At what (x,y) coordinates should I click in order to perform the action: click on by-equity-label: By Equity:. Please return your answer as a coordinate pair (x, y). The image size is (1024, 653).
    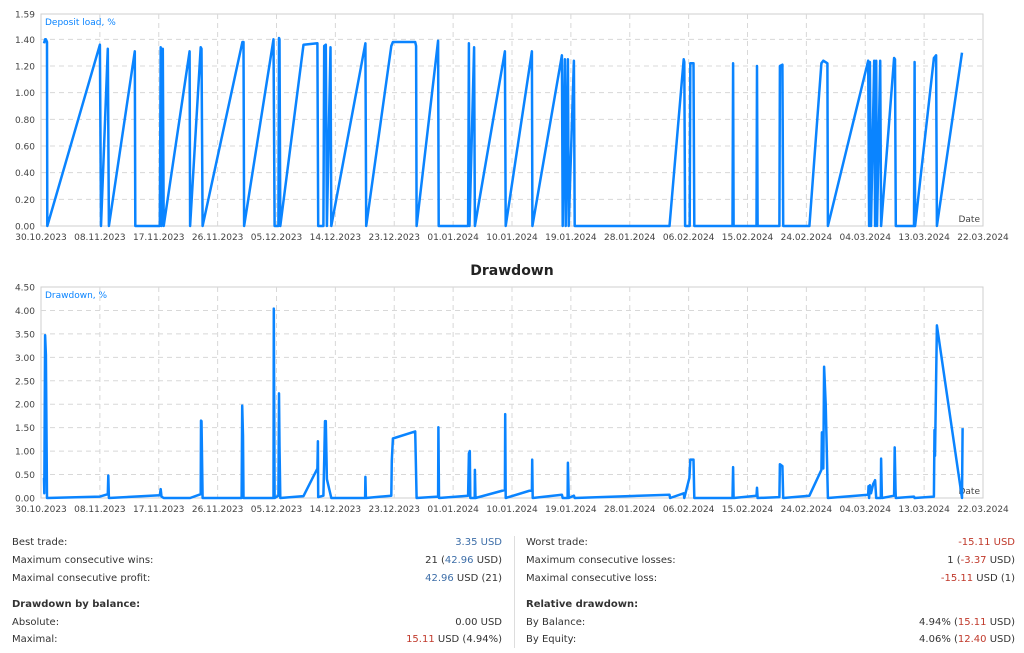
    Looking at the image, I should click on (551, 639).